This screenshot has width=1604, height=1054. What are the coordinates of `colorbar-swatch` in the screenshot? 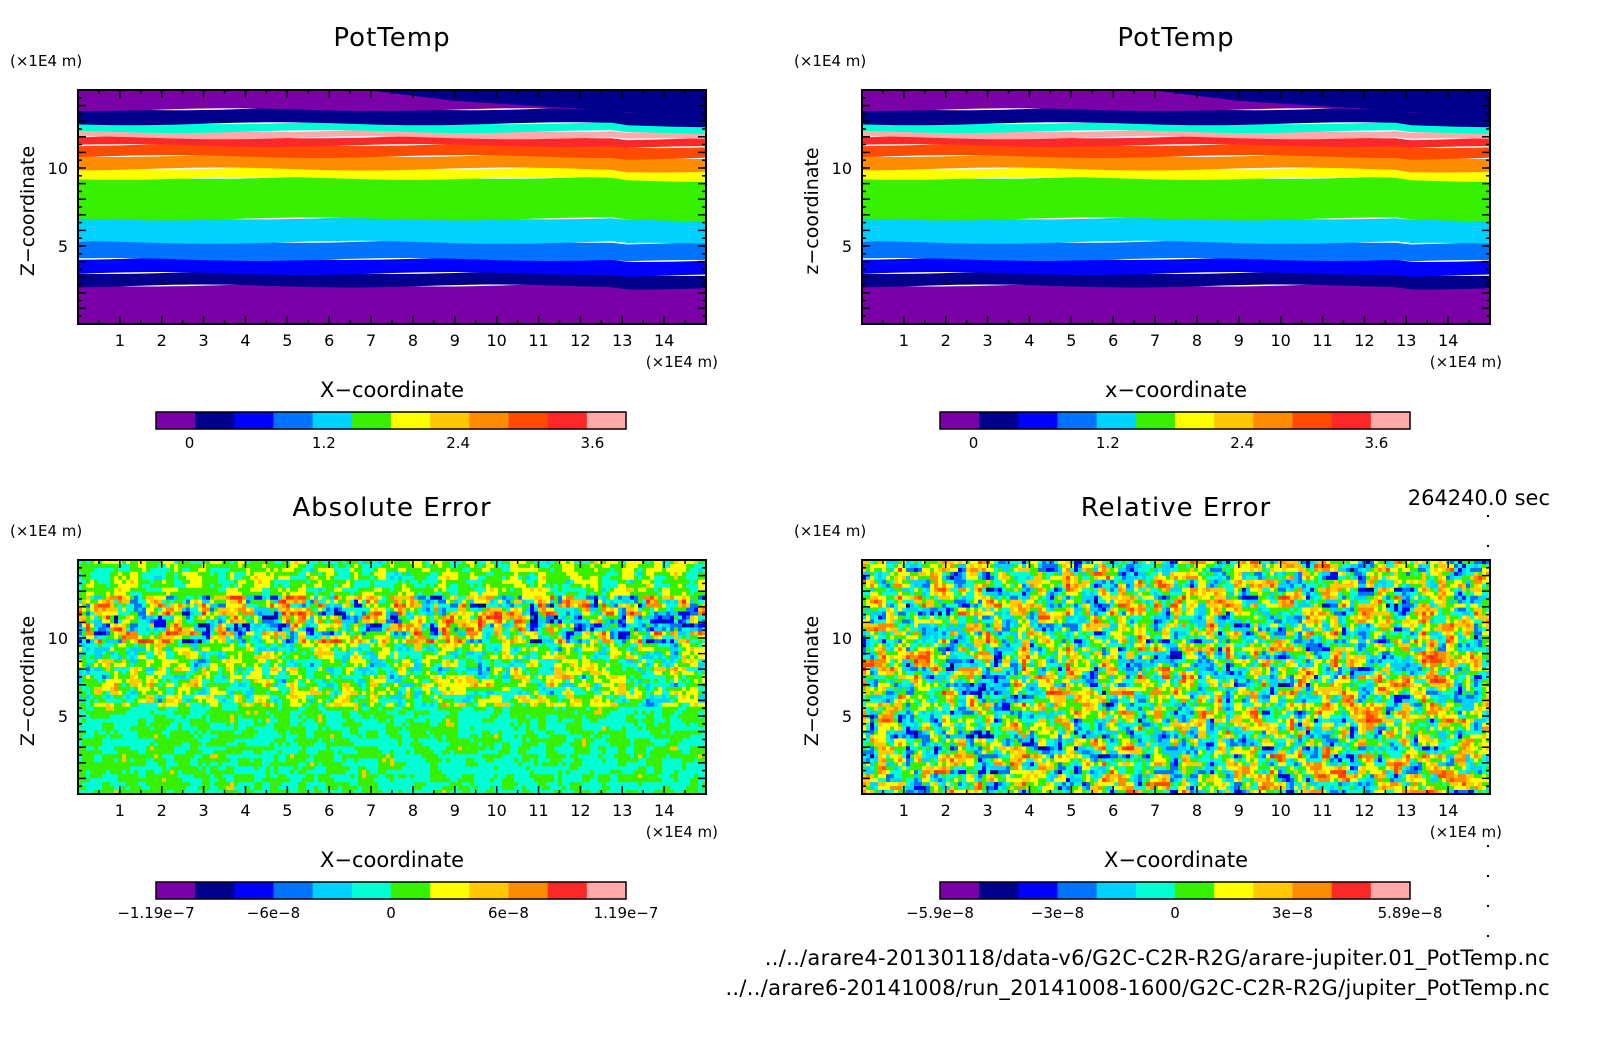 It's located at (1077, 420).